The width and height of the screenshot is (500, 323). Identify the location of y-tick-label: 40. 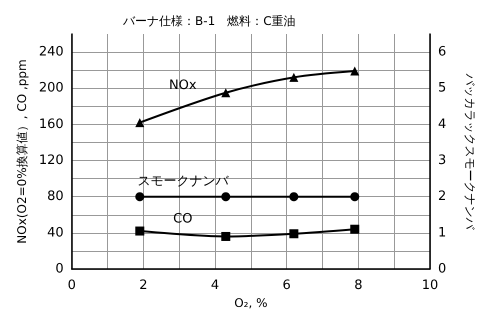
(55, 232).